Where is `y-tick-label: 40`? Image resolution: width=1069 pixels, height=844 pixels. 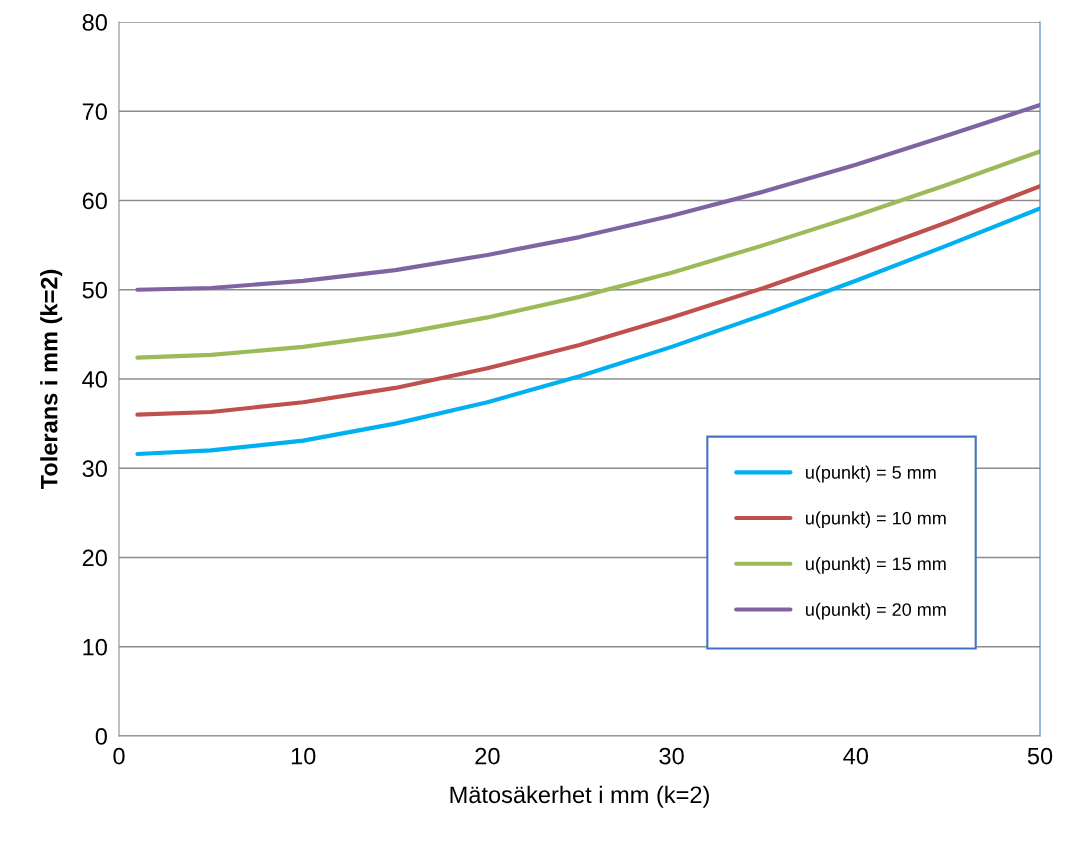 y-tick-label: 40 is located at coordinates (94, 379).